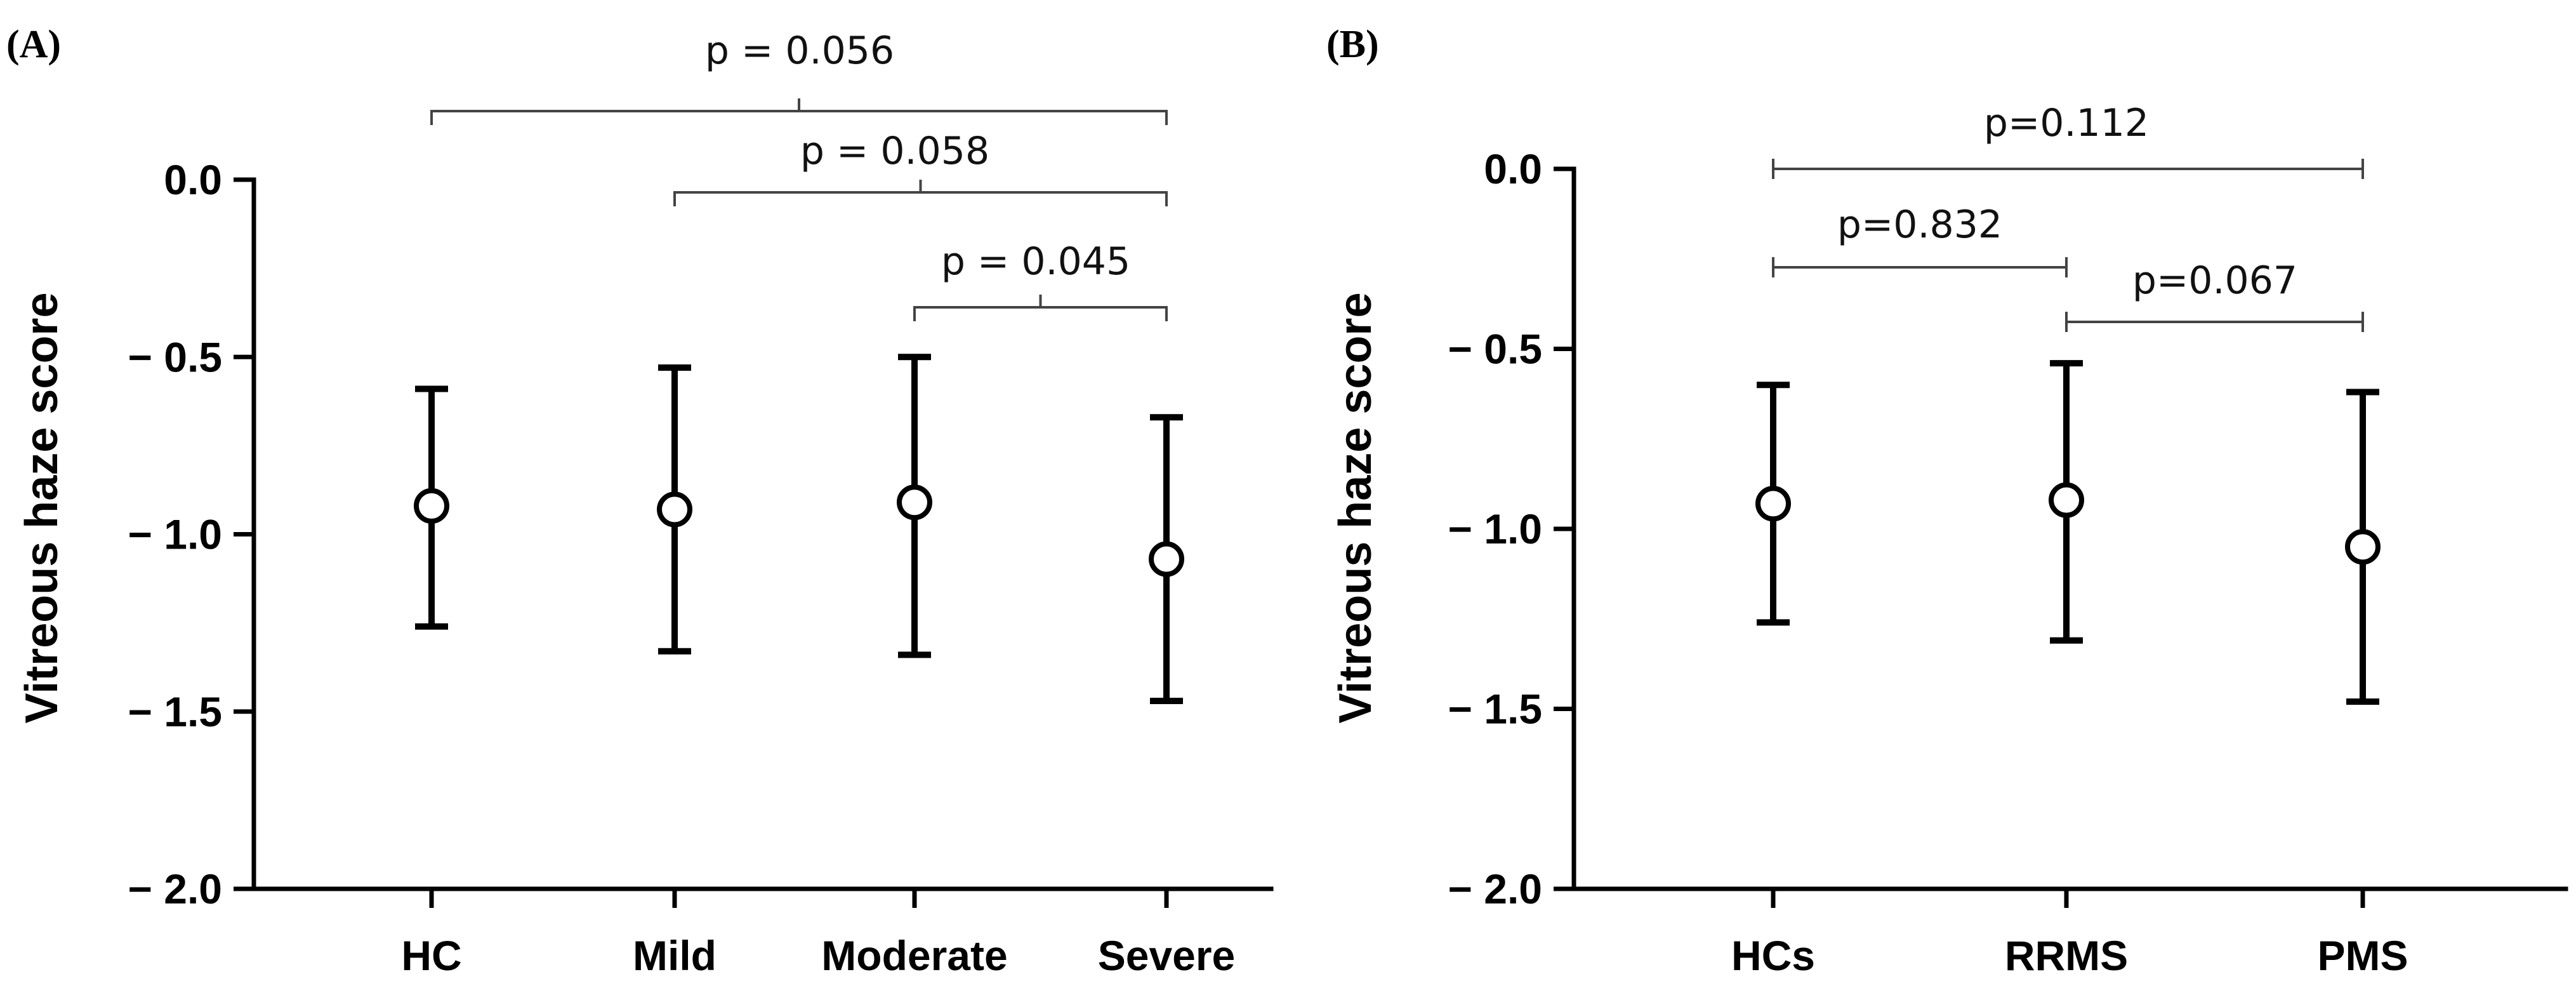 Image resolution: width=2576 pixels, height=986 pixels. I want to click on p-value-label: p=0.112, so click(2067, 123).